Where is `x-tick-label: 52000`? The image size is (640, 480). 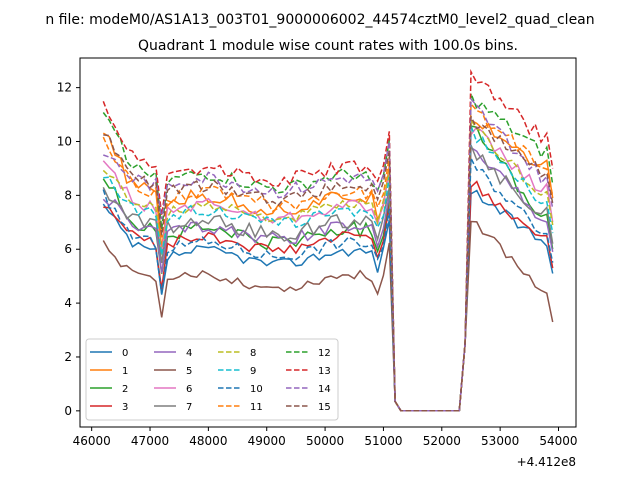 x-tick-label: 52000 is located at coordinates (442, 441).